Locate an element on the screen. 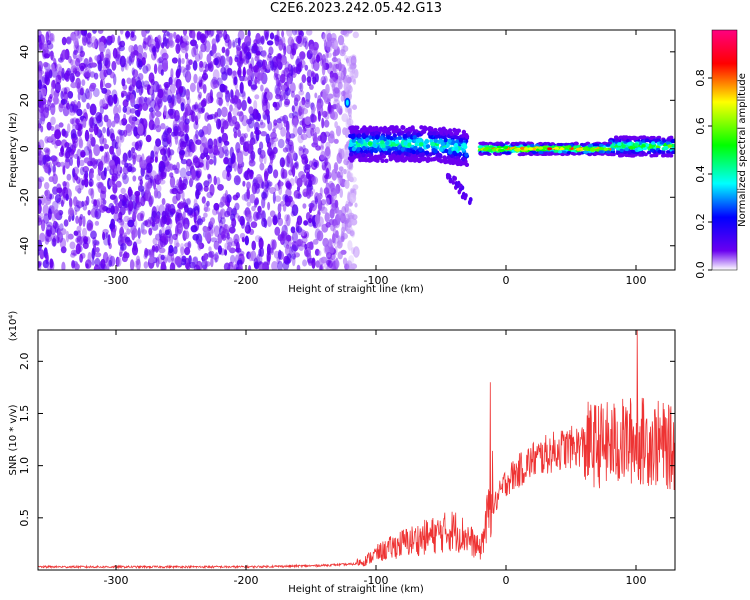 Image resolution: width=750 pixels, height=600 pixels. spectrogram-y-label: Frequency (Hz) is located at coordinates (13, 150).